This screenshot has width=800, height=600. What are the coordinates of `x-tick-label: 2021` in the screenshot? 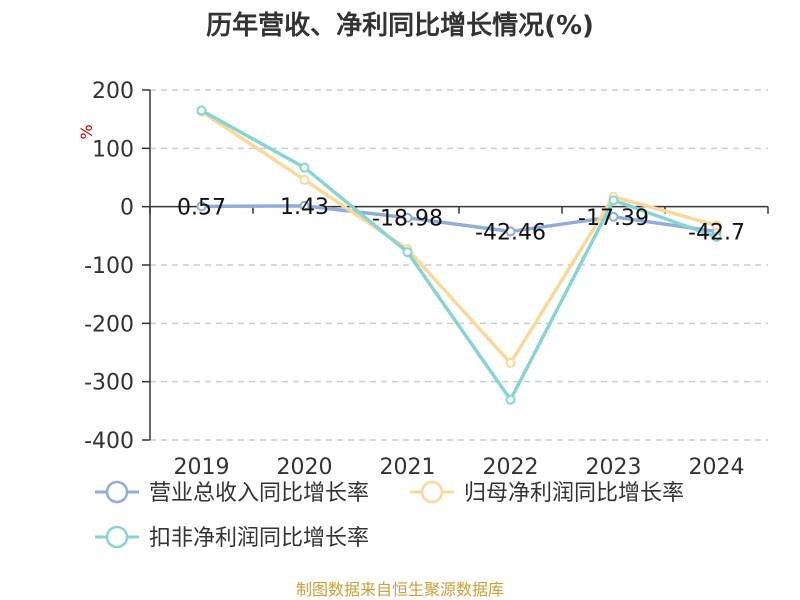 It's located at (408, 467).